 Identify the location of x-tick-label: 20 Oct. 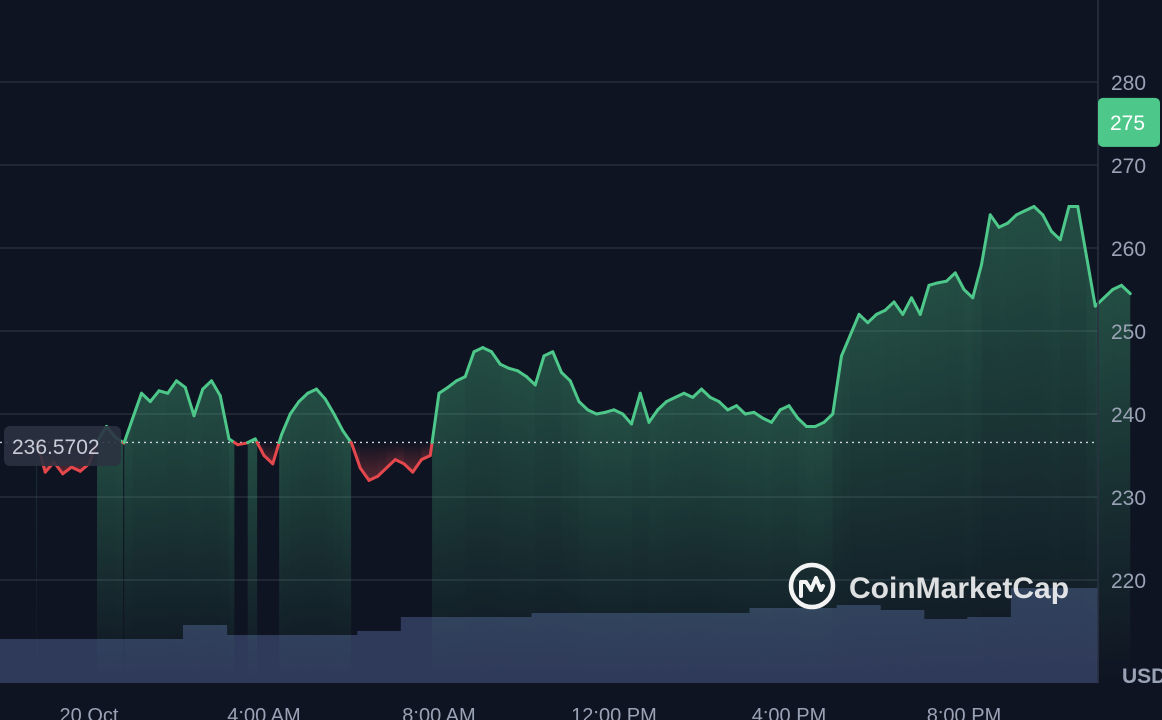
(89, 712).